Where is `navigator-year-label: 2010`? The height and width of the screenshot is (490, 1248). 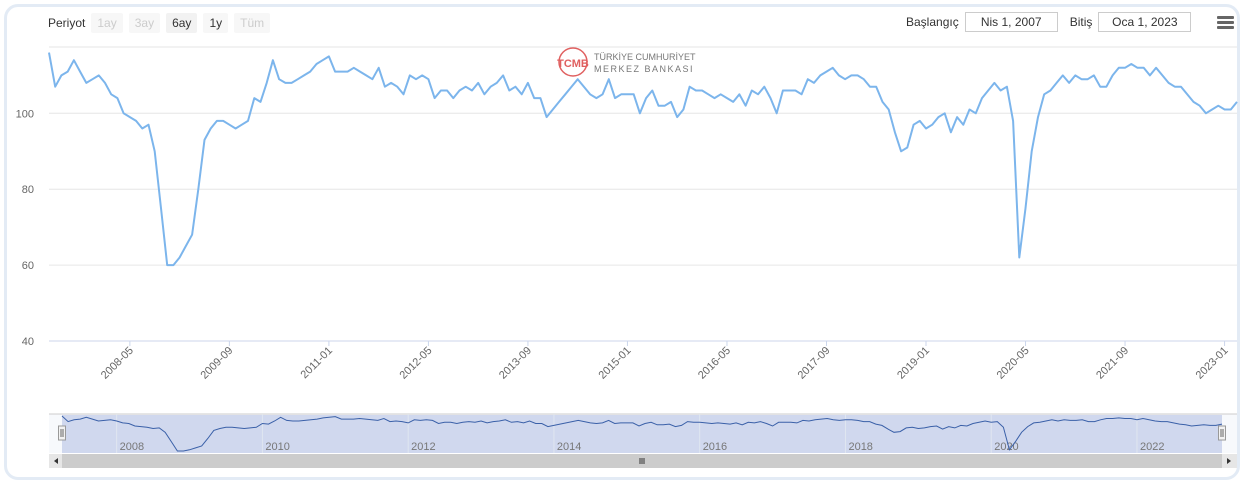 navigator-year-label: 2010 is located at coordinates (277, 447).